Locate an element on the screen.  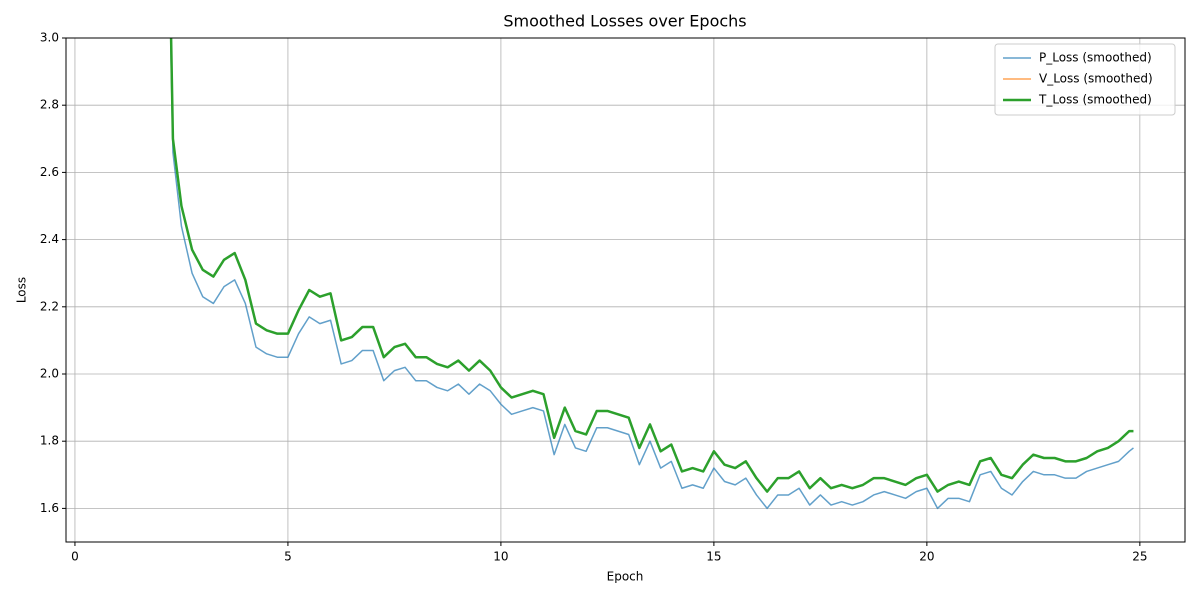
legend-frame is located at coordinates (1085, 79).